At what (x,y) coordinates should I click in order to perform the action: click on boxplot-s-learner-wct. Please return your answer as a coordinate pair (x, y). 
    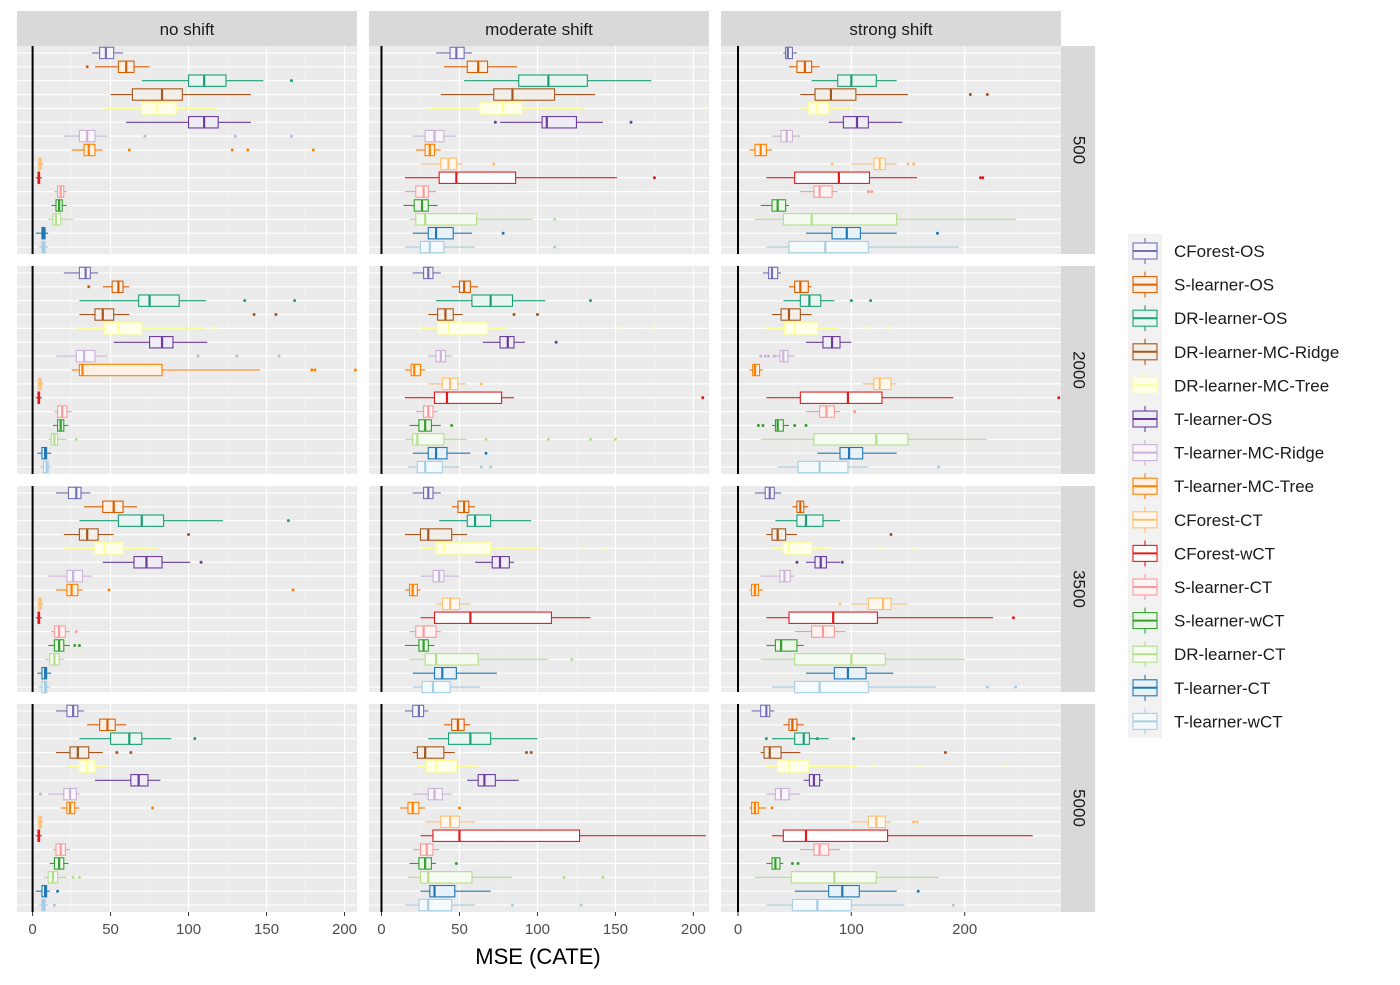
    Looking at the image, I should click on (60, 425).